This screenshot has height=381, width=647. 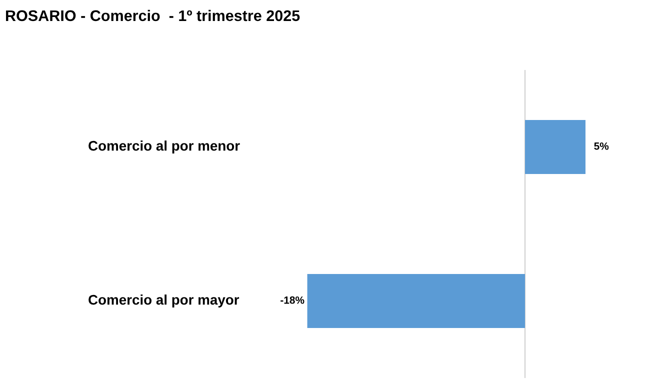 I want to click on text: ROSARIO - Comercio - 1º trimestre 2025, so click(x=153, y=16).